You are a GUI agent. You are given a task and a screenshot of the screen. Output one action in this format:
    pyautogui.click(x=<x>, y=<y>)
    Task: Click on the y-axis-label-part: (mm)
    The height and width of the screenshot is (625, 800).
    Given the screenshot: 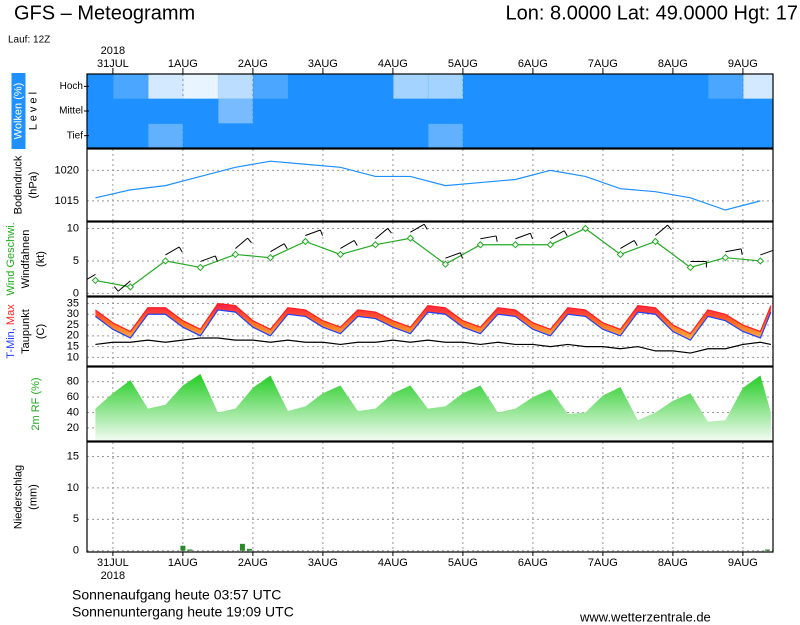 What is the action you would take?
    pyautogui.click(x=33, y=497)
    